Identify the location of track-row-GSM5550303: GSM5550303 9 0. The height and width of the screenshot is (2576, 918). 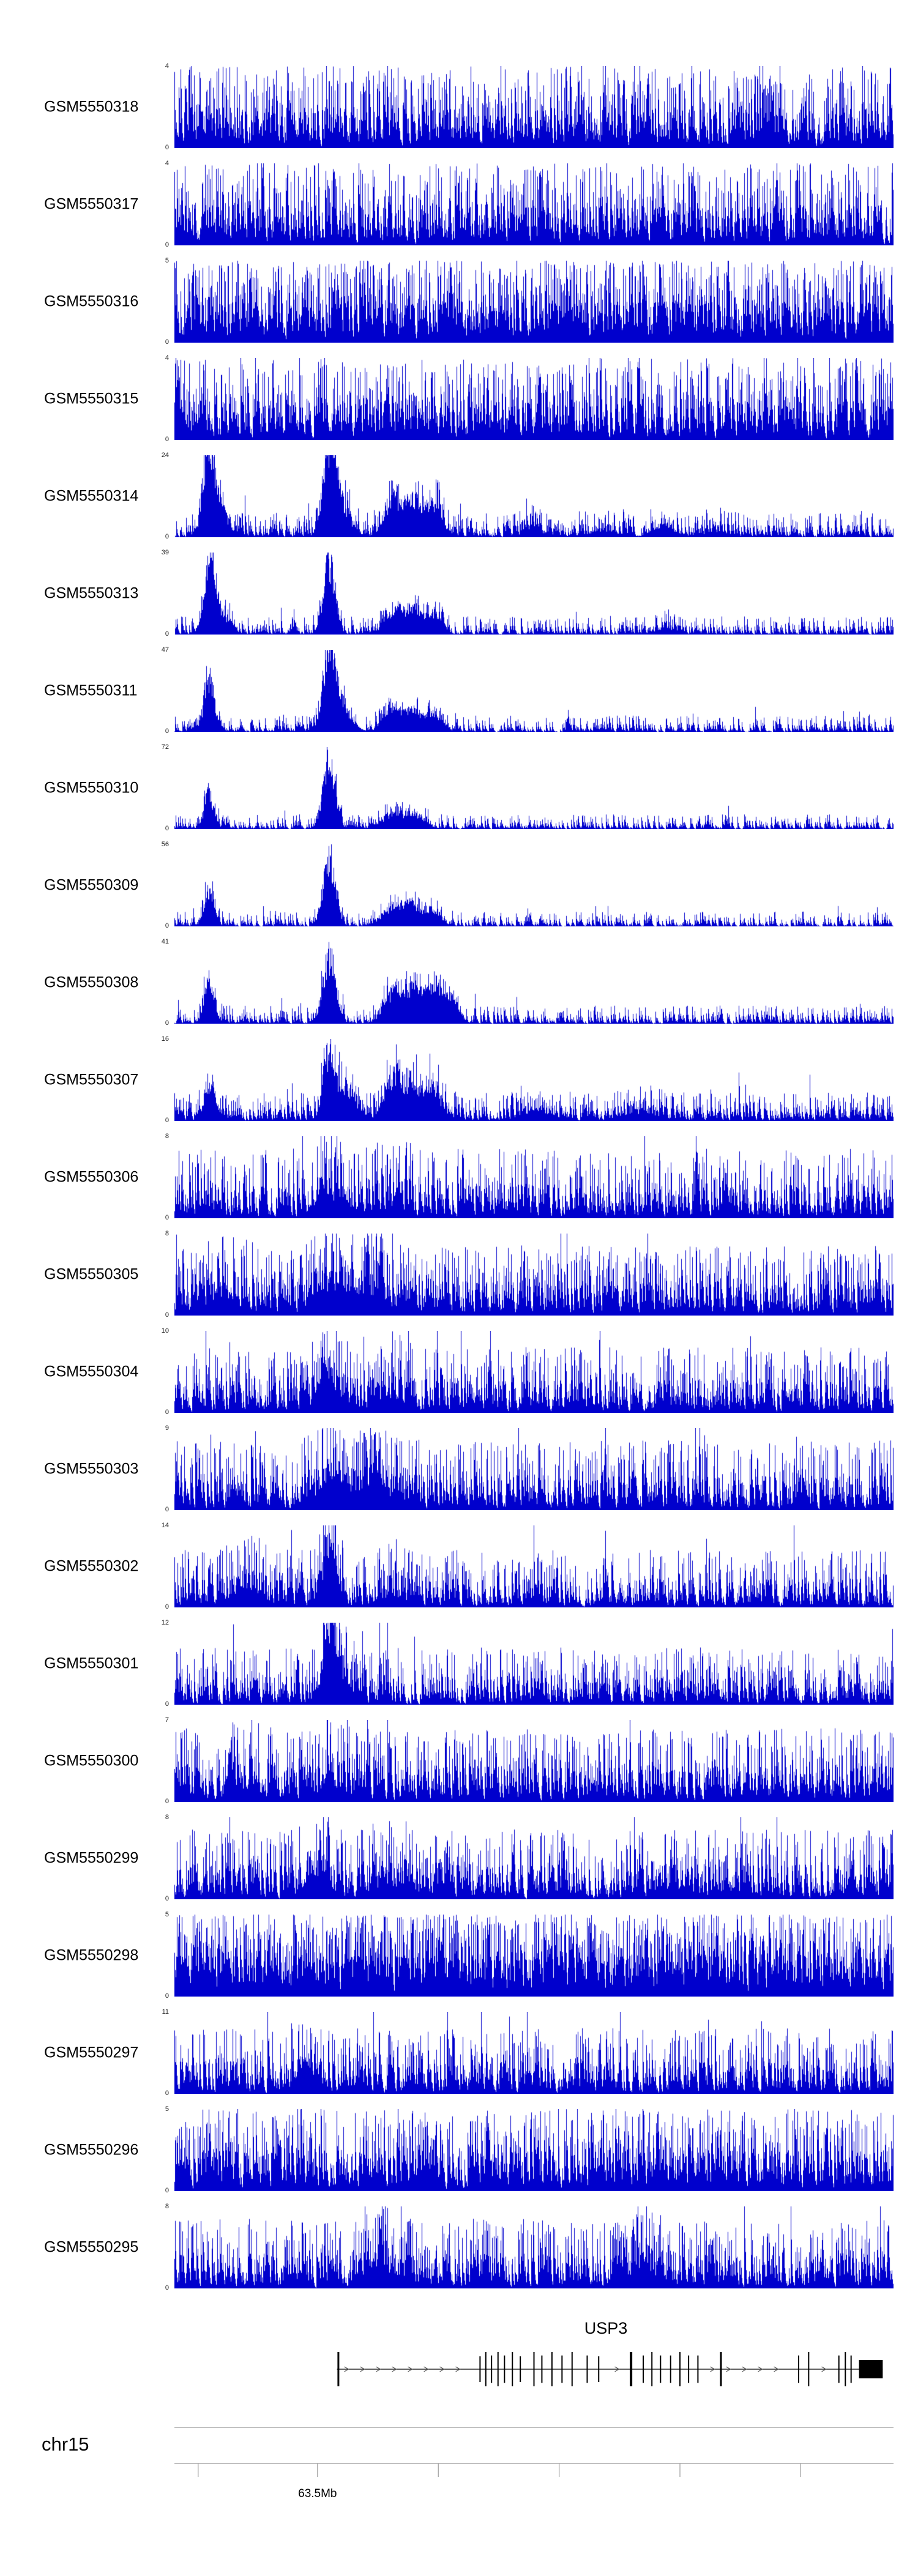
(459, 1469).